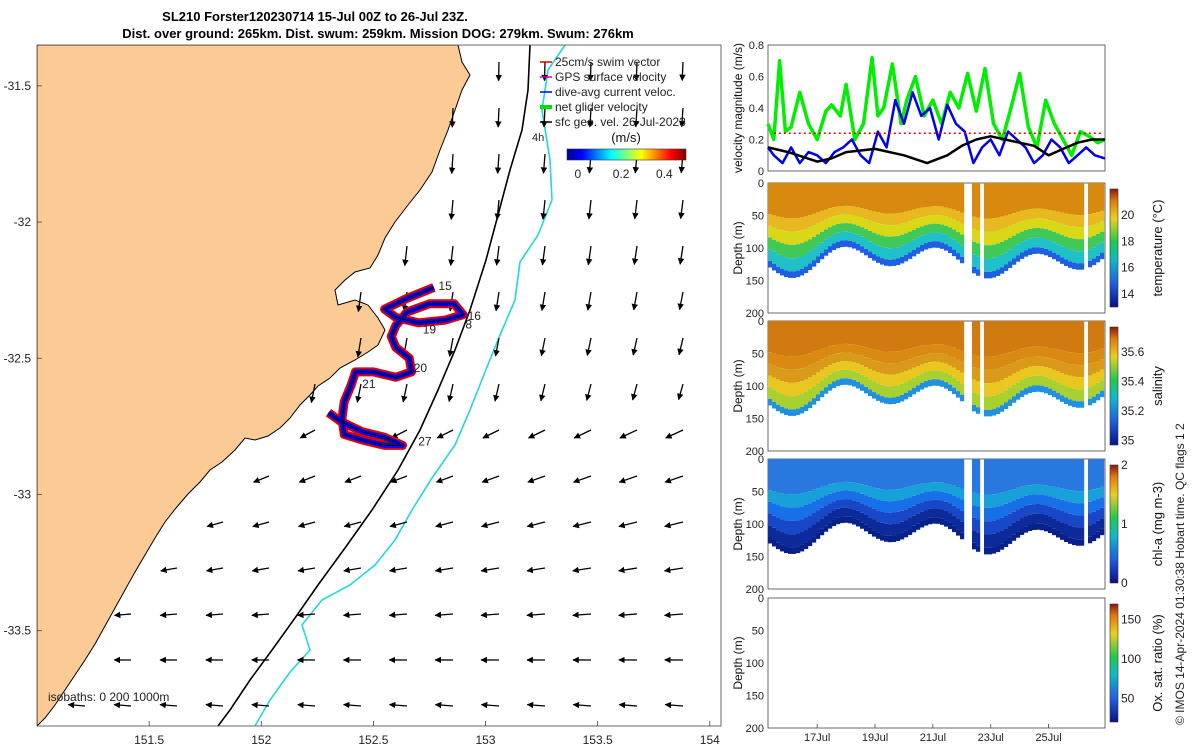  I want to click on colorbar-title: (m/s), so click(626, 137).